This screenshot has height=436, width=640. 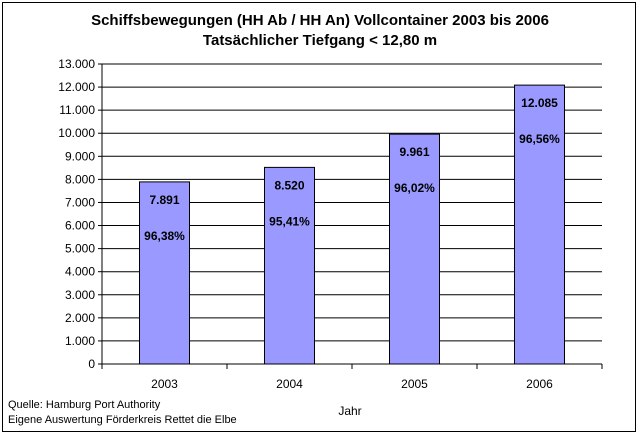 What do you see at coordinates (80, 156) in the screenshot?
I see `y-tick-label: 9.000` at bounding box center [80, 156].